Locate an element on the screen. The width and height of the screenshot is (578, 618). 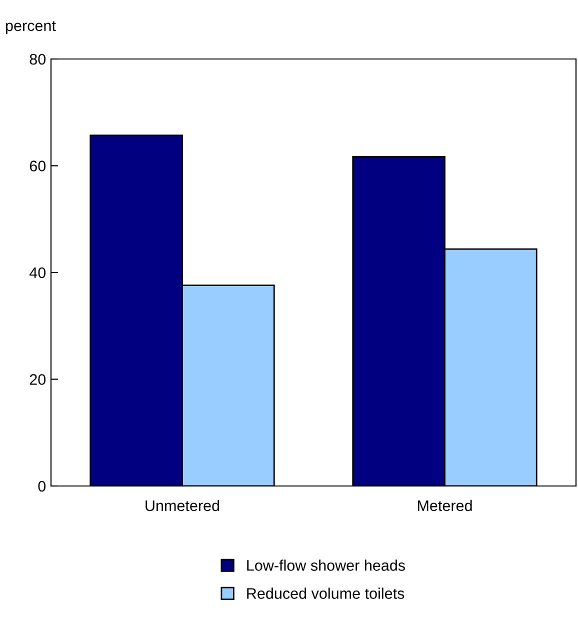
y-tick-label: 0 is located at coordinates (42, 486).